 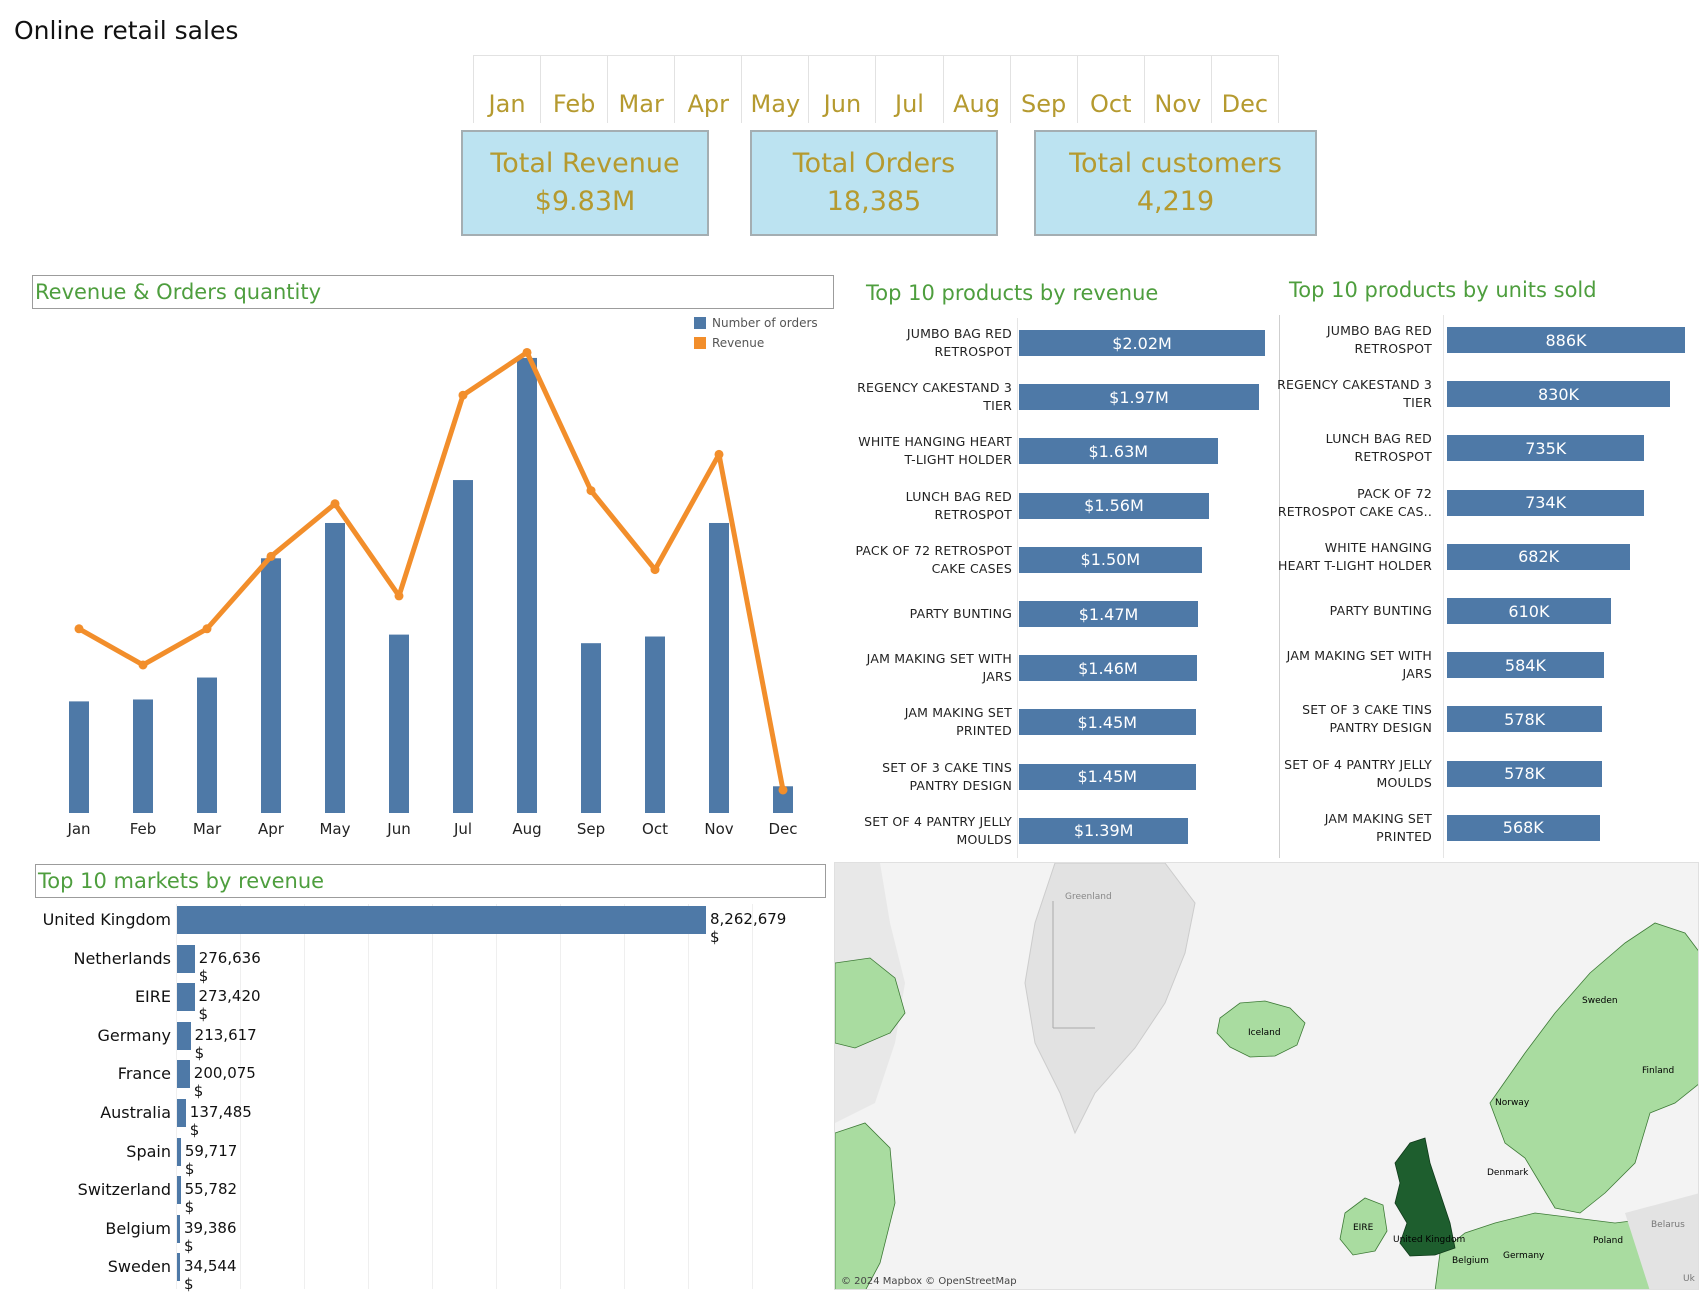 What do you see at coordinates (1245, 89) in the screenshot?
I see `month-filter-dec: Dec` at bounding box center [1245, 89].